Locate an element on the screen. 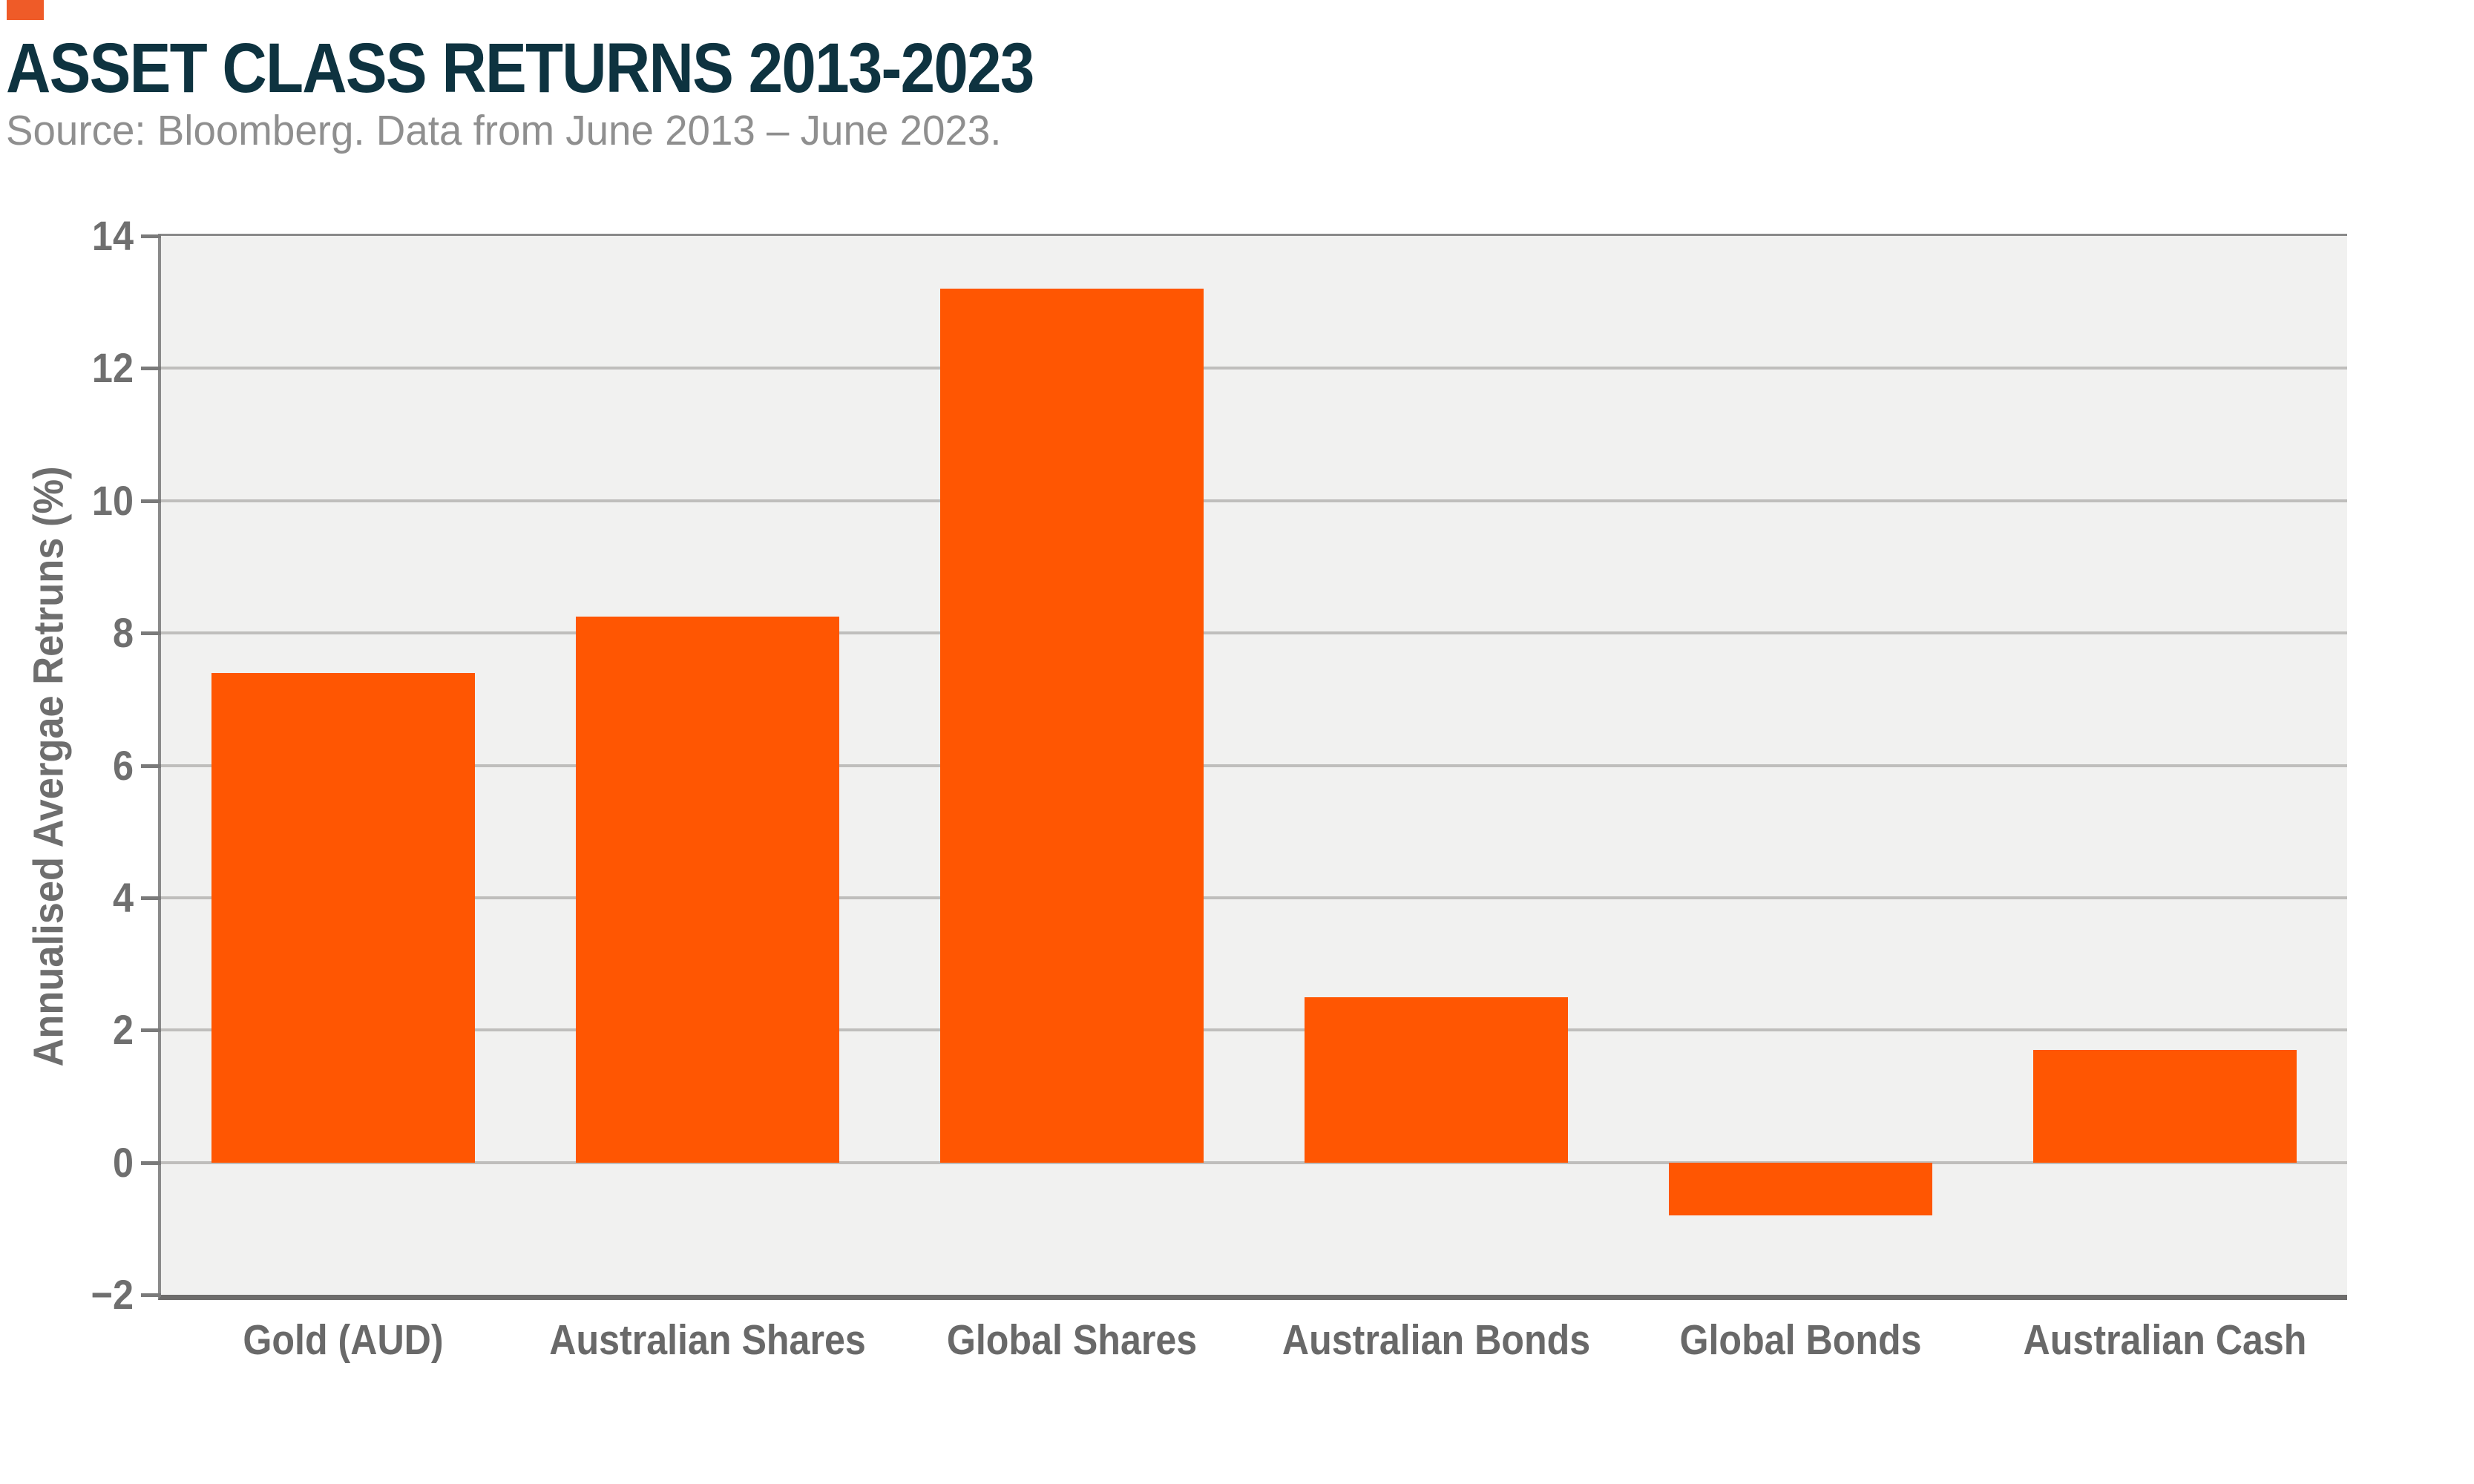  y-tick-label: −2 is located at coordinates (112, 1294).